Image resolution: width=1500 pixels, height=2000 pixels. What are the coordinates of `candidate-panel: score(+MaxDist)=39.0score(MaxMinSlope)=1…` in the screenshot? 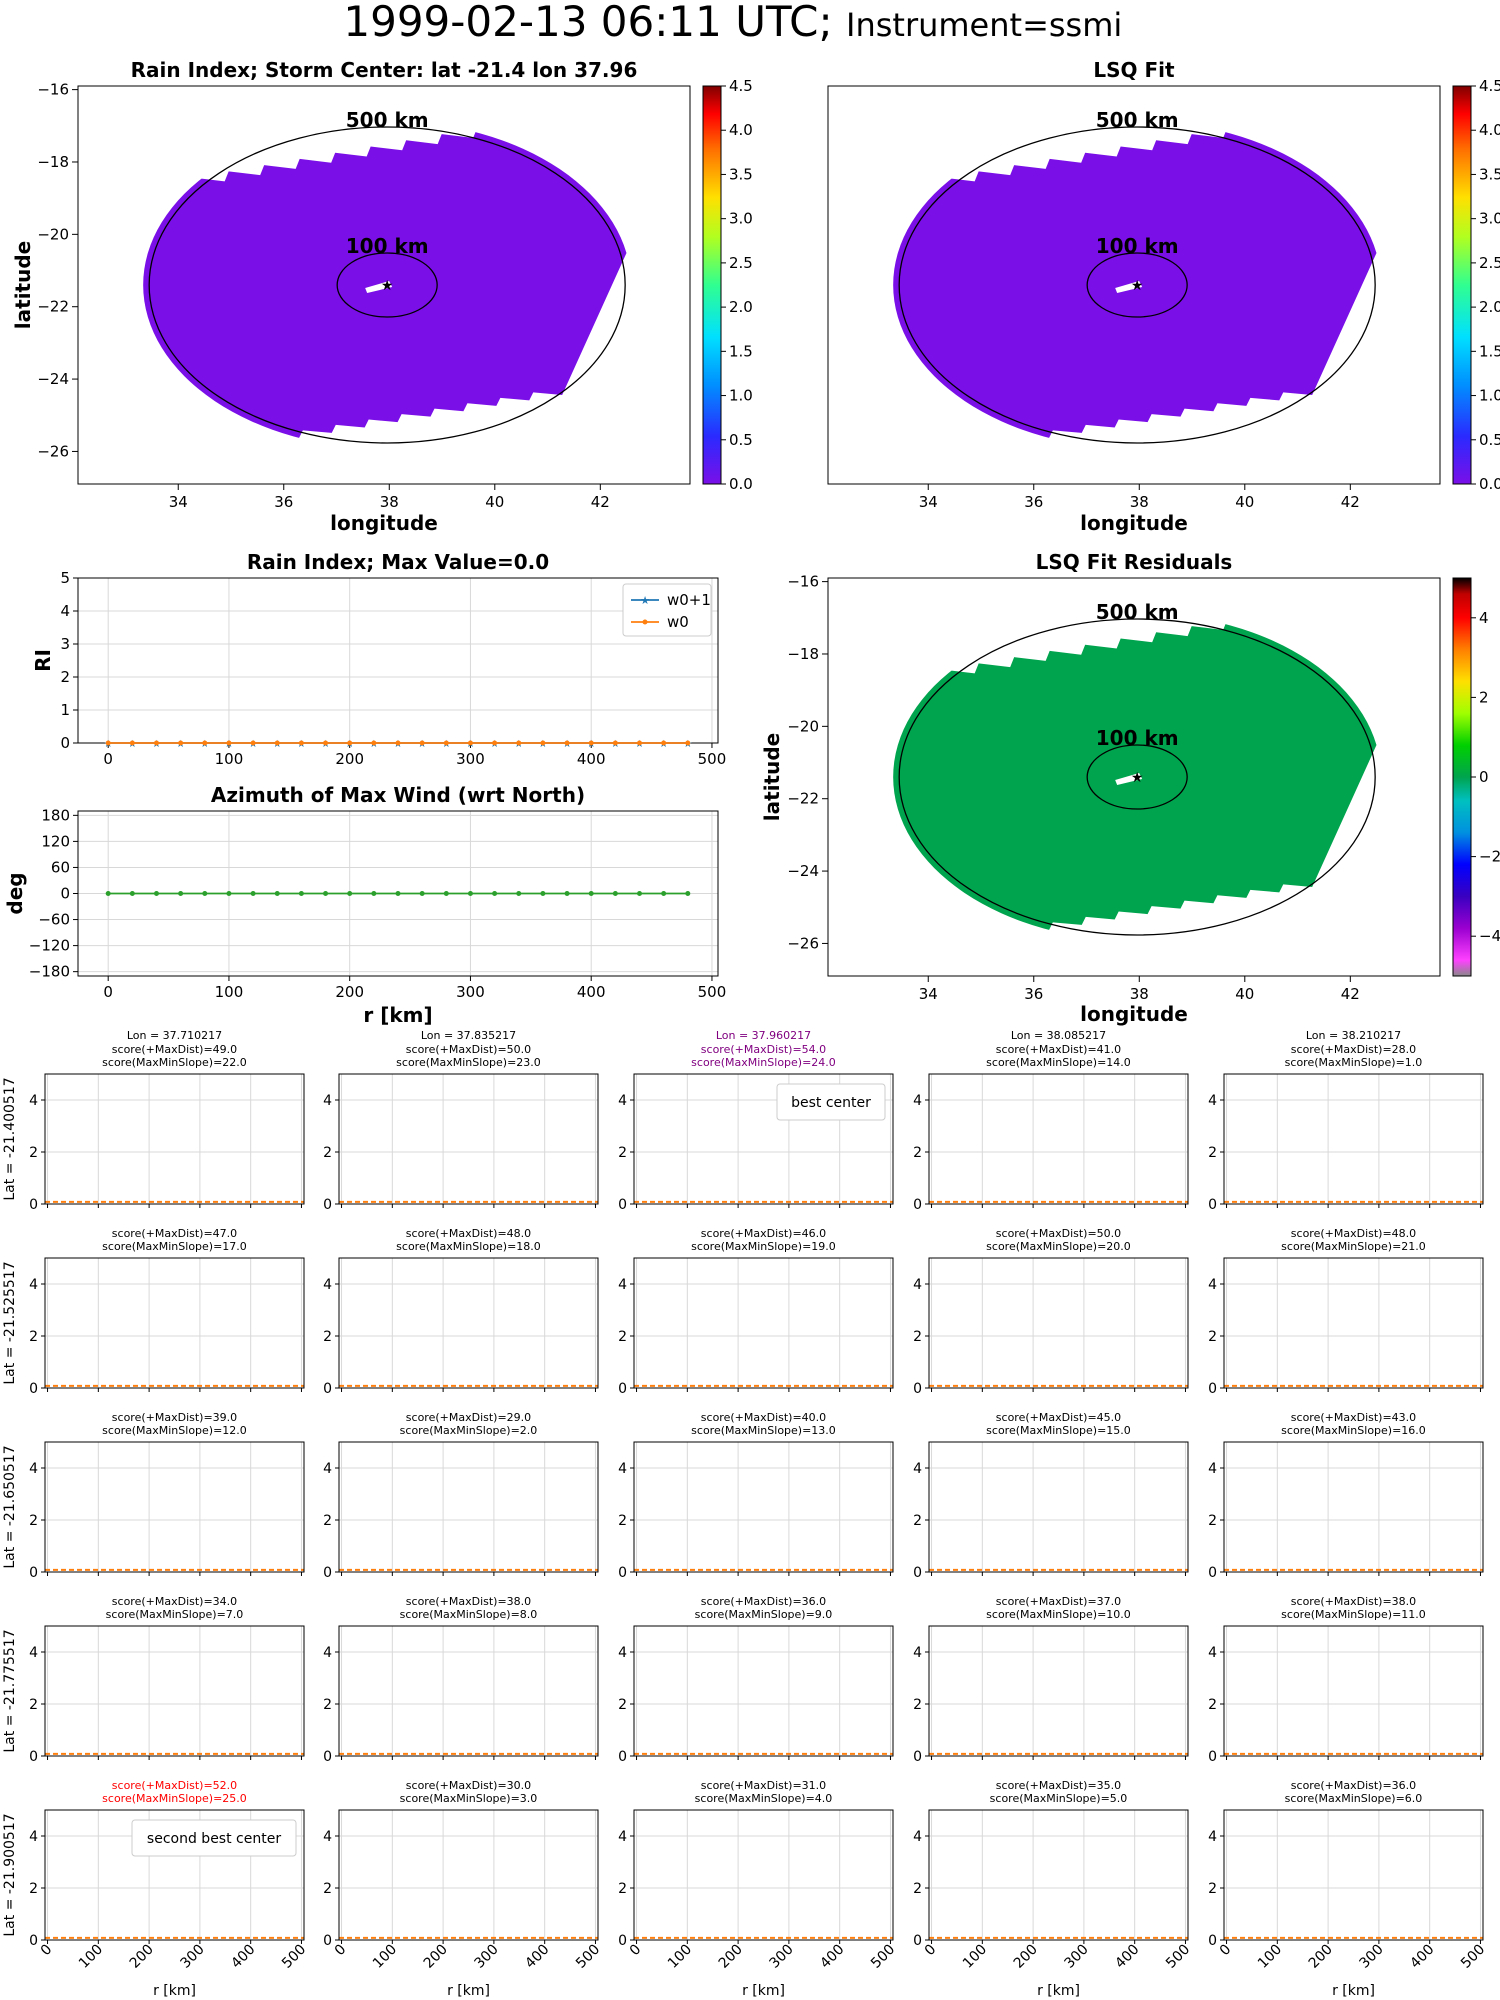 It's located at (153, 1496).